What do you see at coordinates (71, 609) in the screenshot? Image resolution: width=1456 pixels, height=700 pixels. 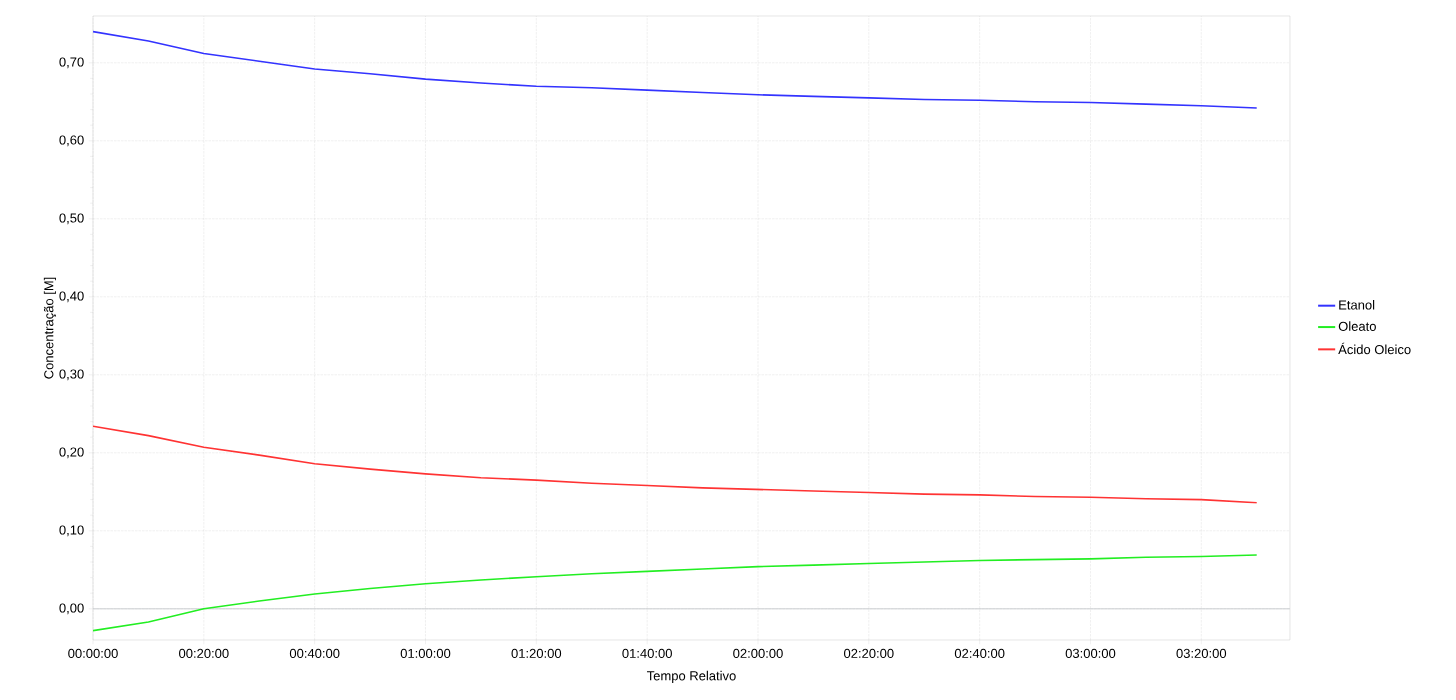 I see `y-tick-label: 0,00` at bounding box center [71, 609].